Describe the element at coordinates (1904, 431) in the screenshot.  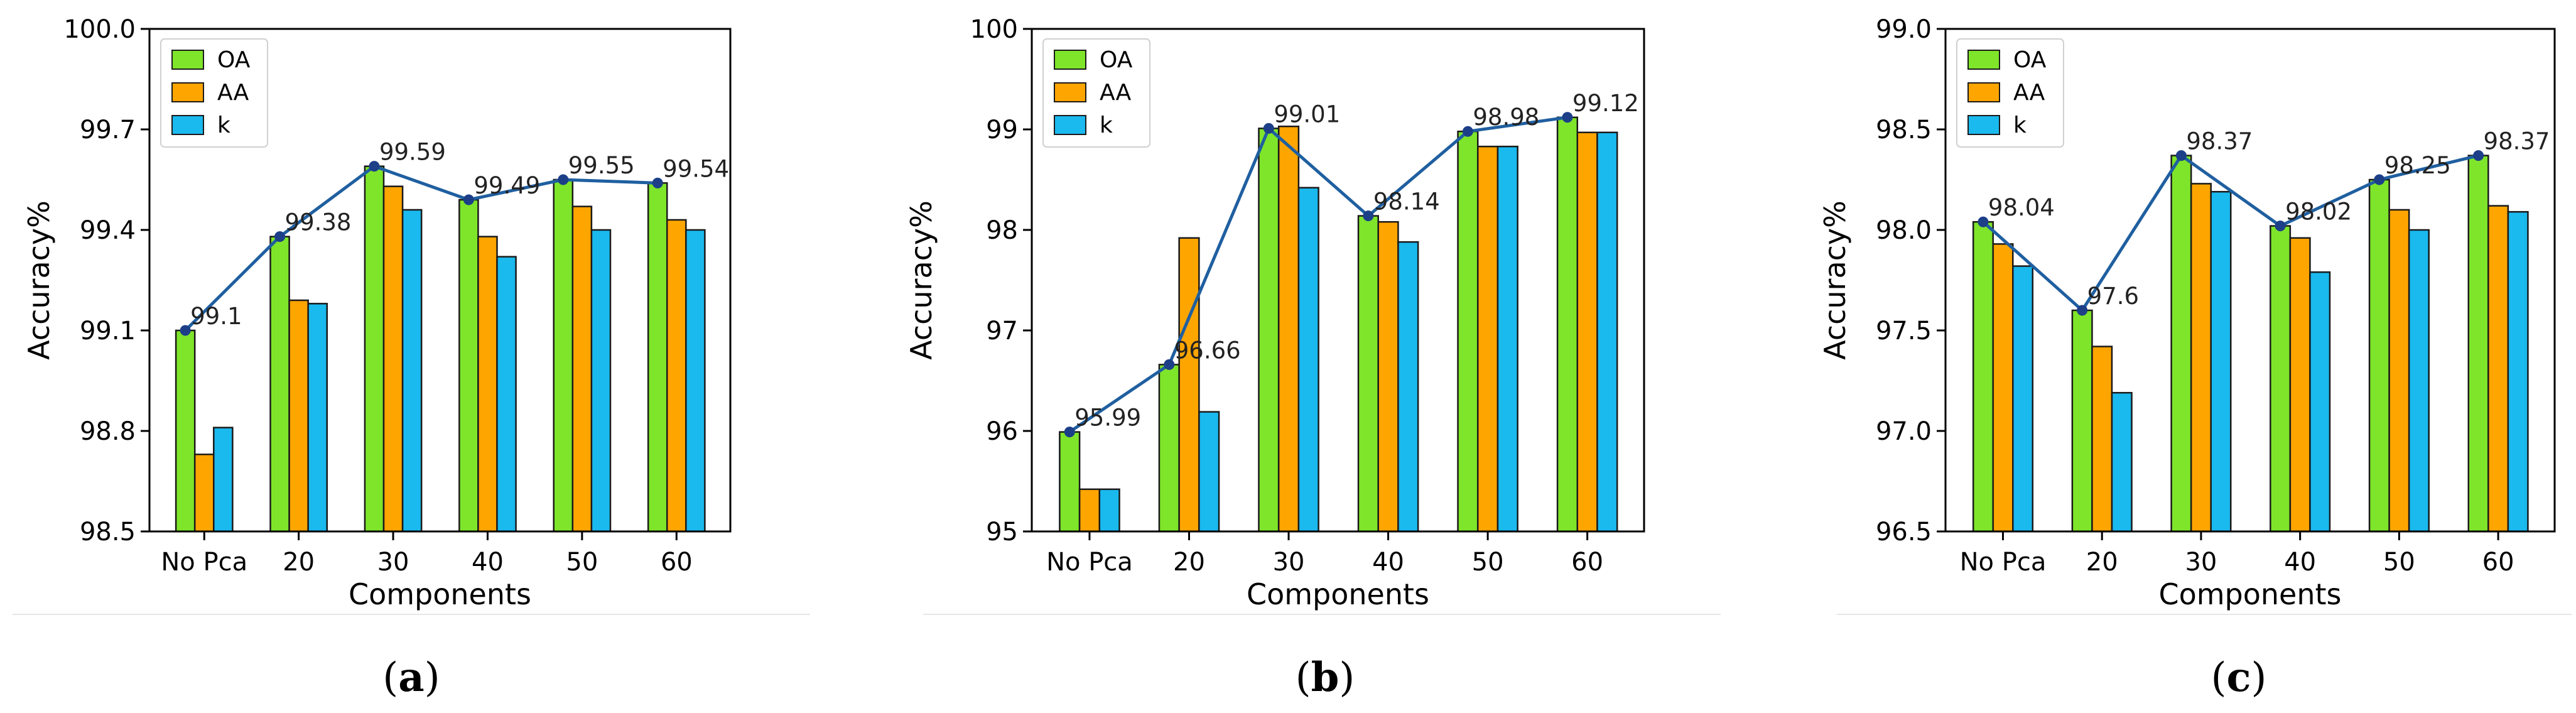
I see `y-tick-label: 97.0` at that location.